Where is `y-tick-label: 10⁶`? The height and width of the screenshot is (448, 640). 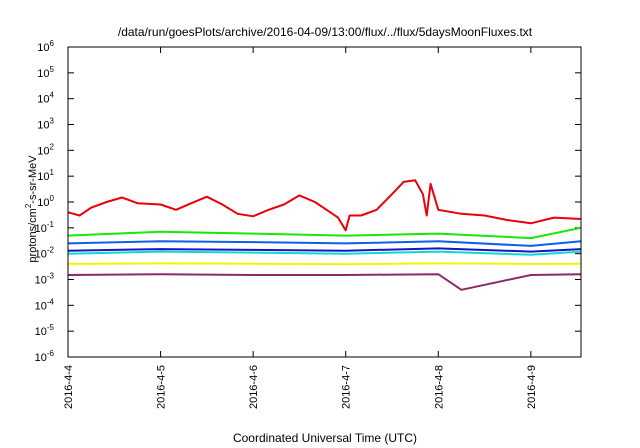
y-tick-label: 10⁶ is located at coordinates (45, 46).